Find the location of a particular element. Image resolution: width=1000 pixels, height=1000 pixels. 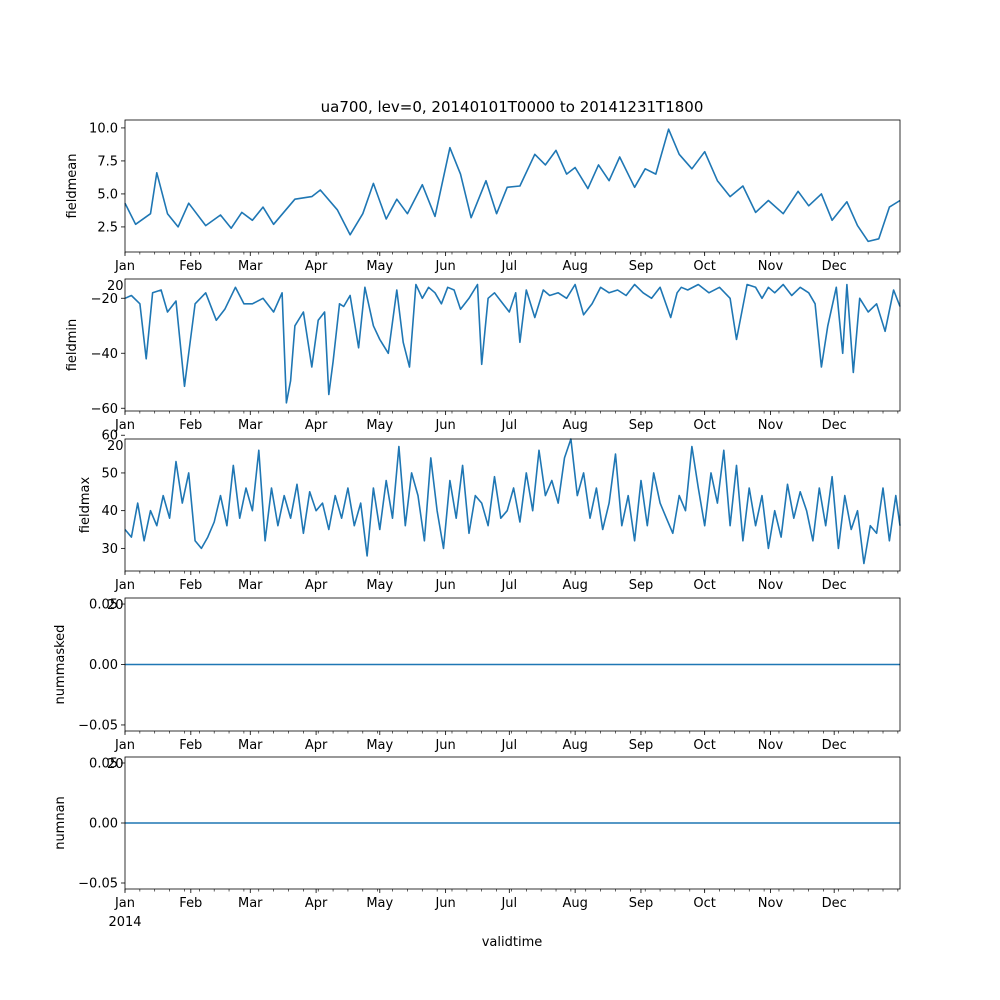

y-tick-label: 10.0 is located at coordinates (103, 128).